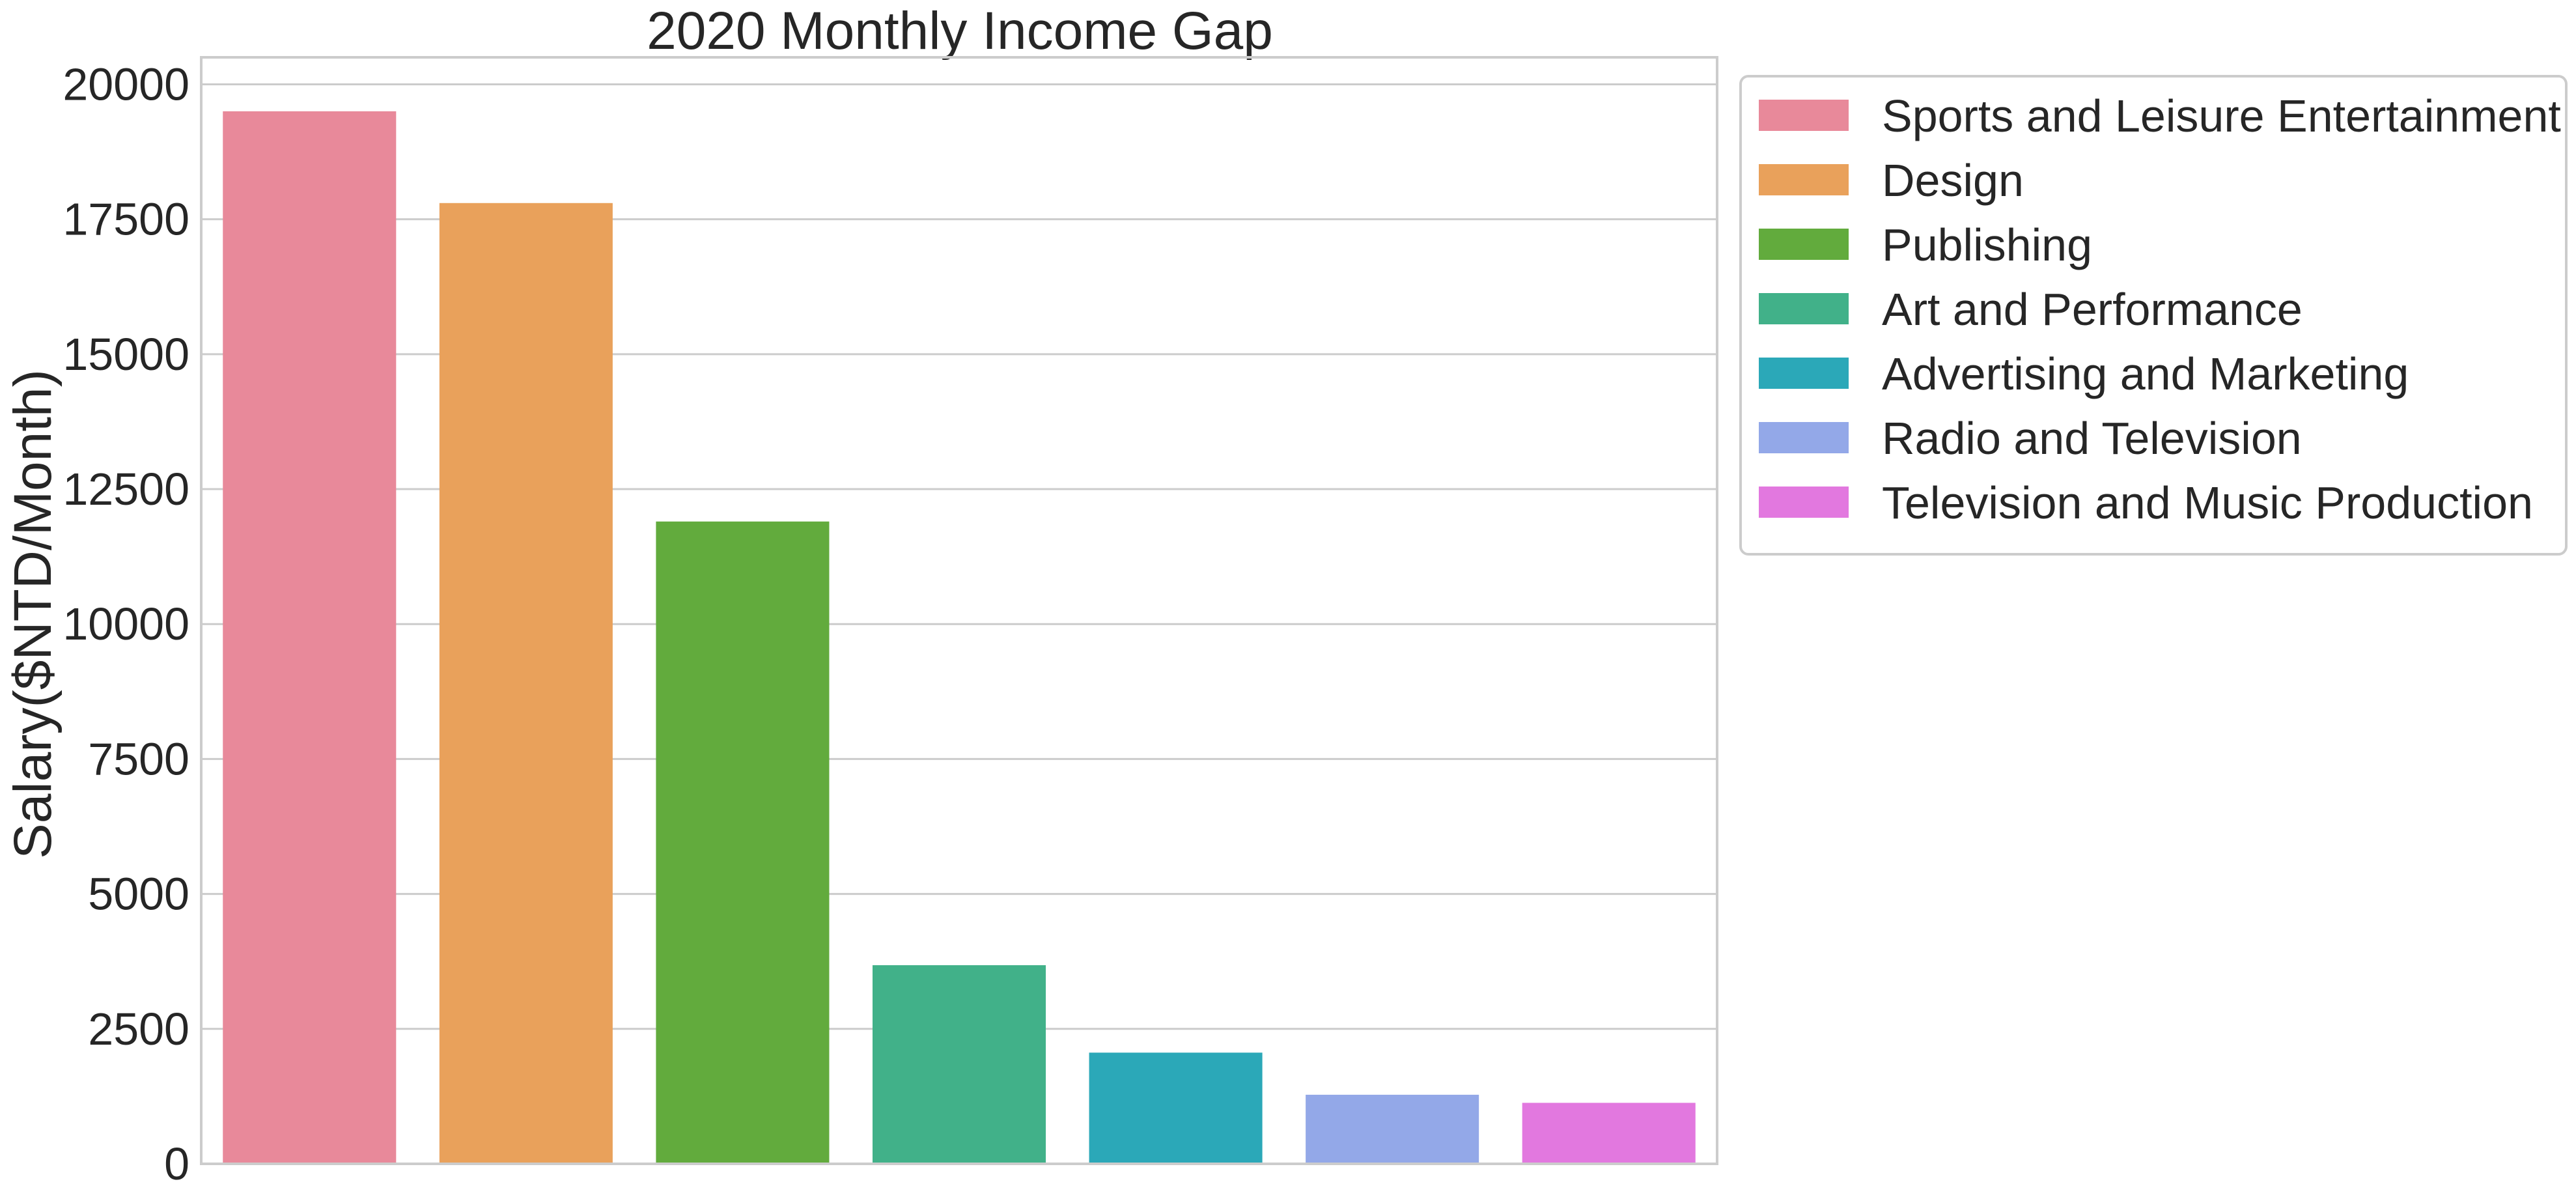 The image size is (2576, 1199). Describe the element at coordinates (1987, 244) in the screenshot. I see `legend-entry: Publishing` at that location.